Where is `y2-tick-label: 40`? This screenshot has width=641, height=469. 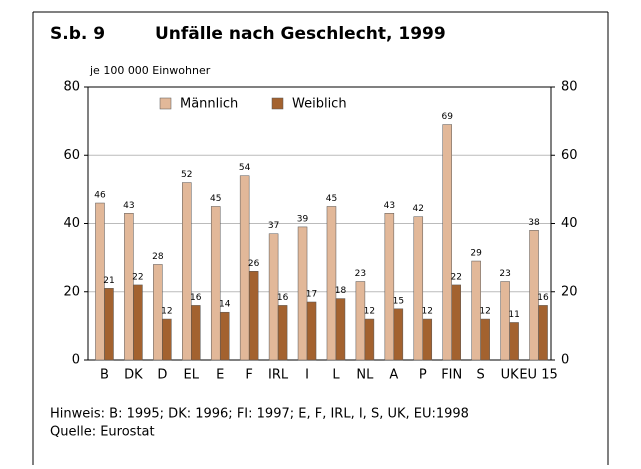 y2-tick-label: 40 is located at coordinates (569, 223).